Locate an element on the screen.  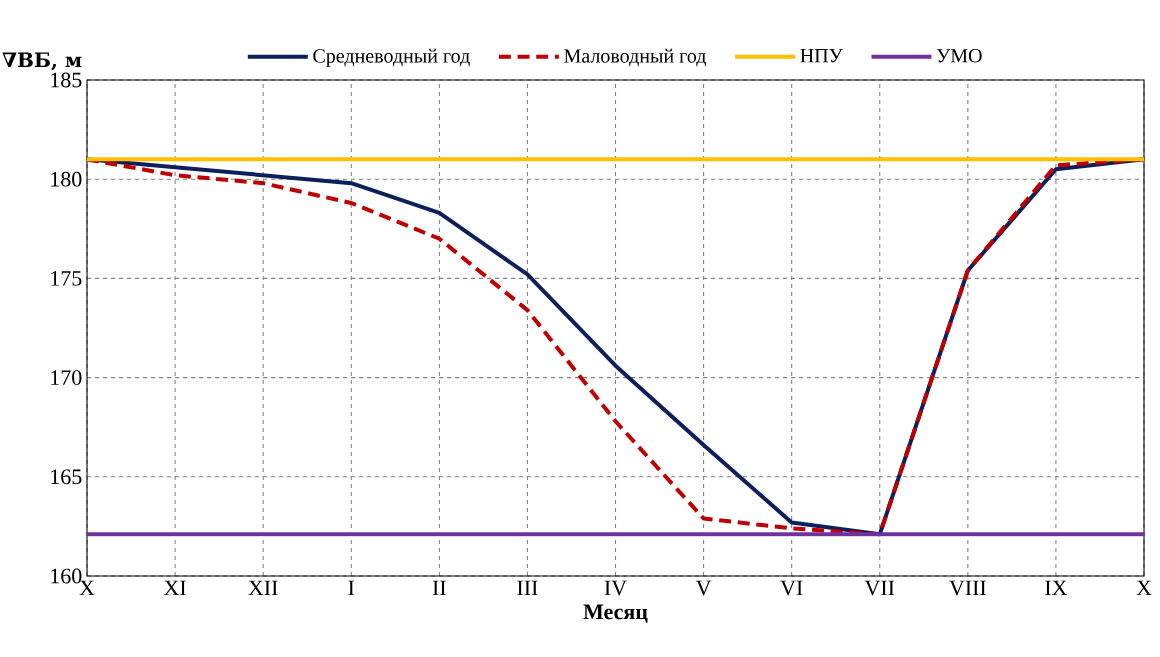
y-axis-title: ∇ВБ, м is located at coordinates (42, 61).